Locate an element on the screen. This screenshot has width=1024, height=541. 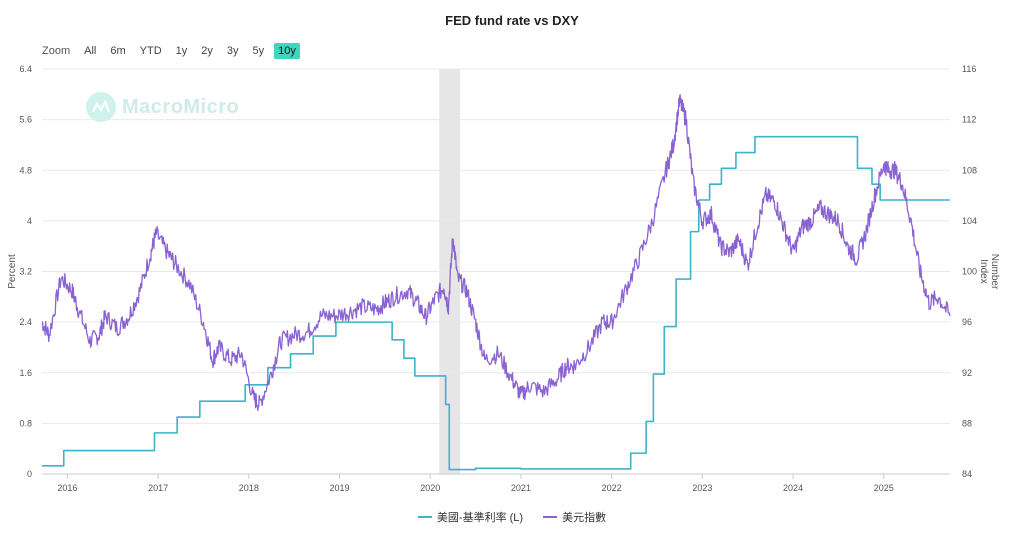
y-left-tick-label: 0.8 is located at coordinates (25, 423).